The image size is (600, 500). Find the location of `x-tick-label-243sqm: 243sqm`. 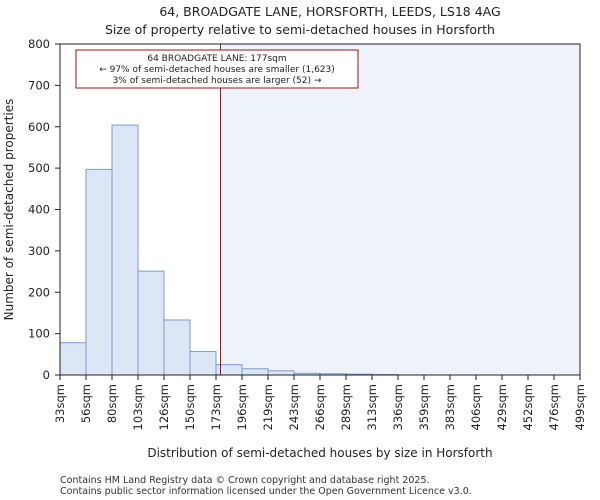

x-tick-label-243sqm: 243sqm is located at coordinates (294, 407).